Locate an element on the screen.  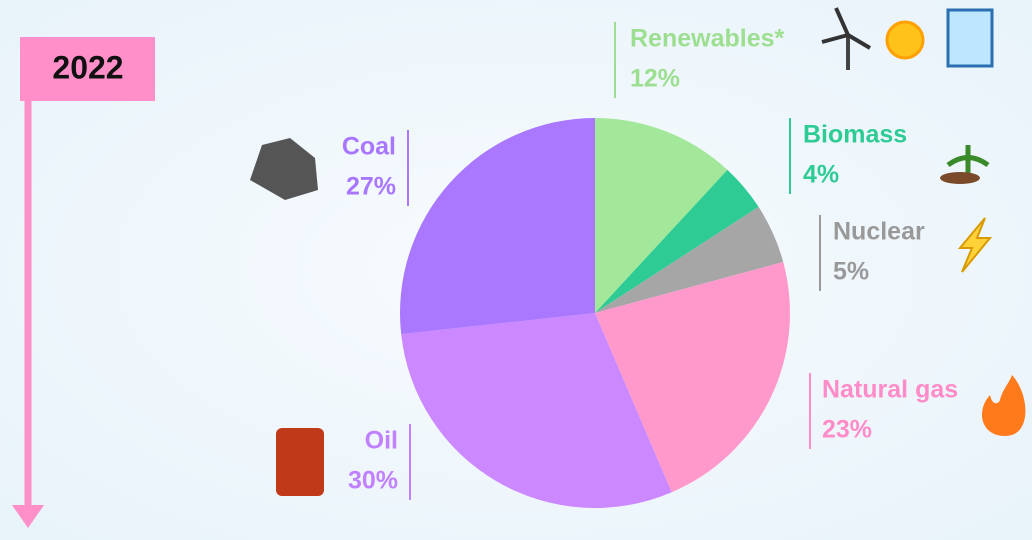
rock is located at coordinates (284, 169).